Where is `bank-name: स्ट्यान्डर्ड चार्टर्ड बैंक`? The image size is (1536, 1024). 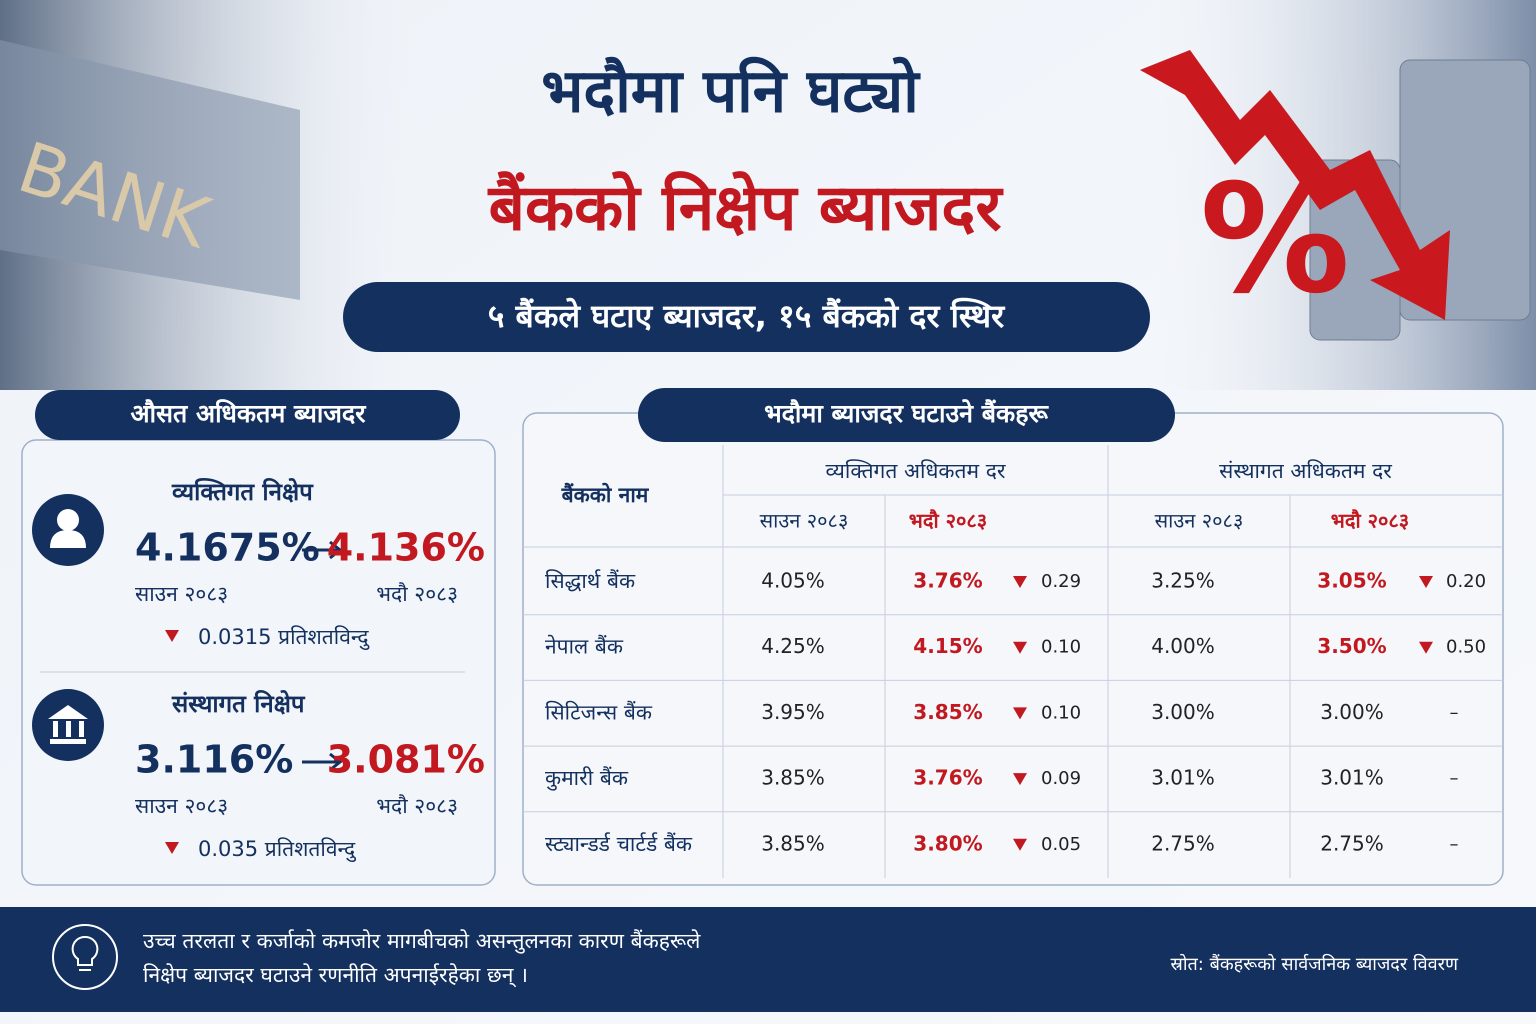
bank-name: स्ट्यान्डर्ड चार्टर्ड बैंक is located at coordinates (619, 844).